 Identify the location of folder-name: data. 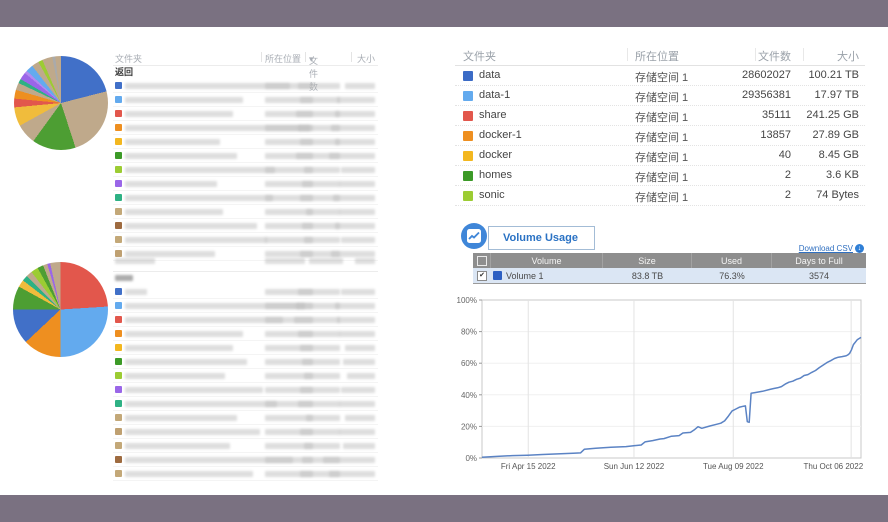
(490, 75).